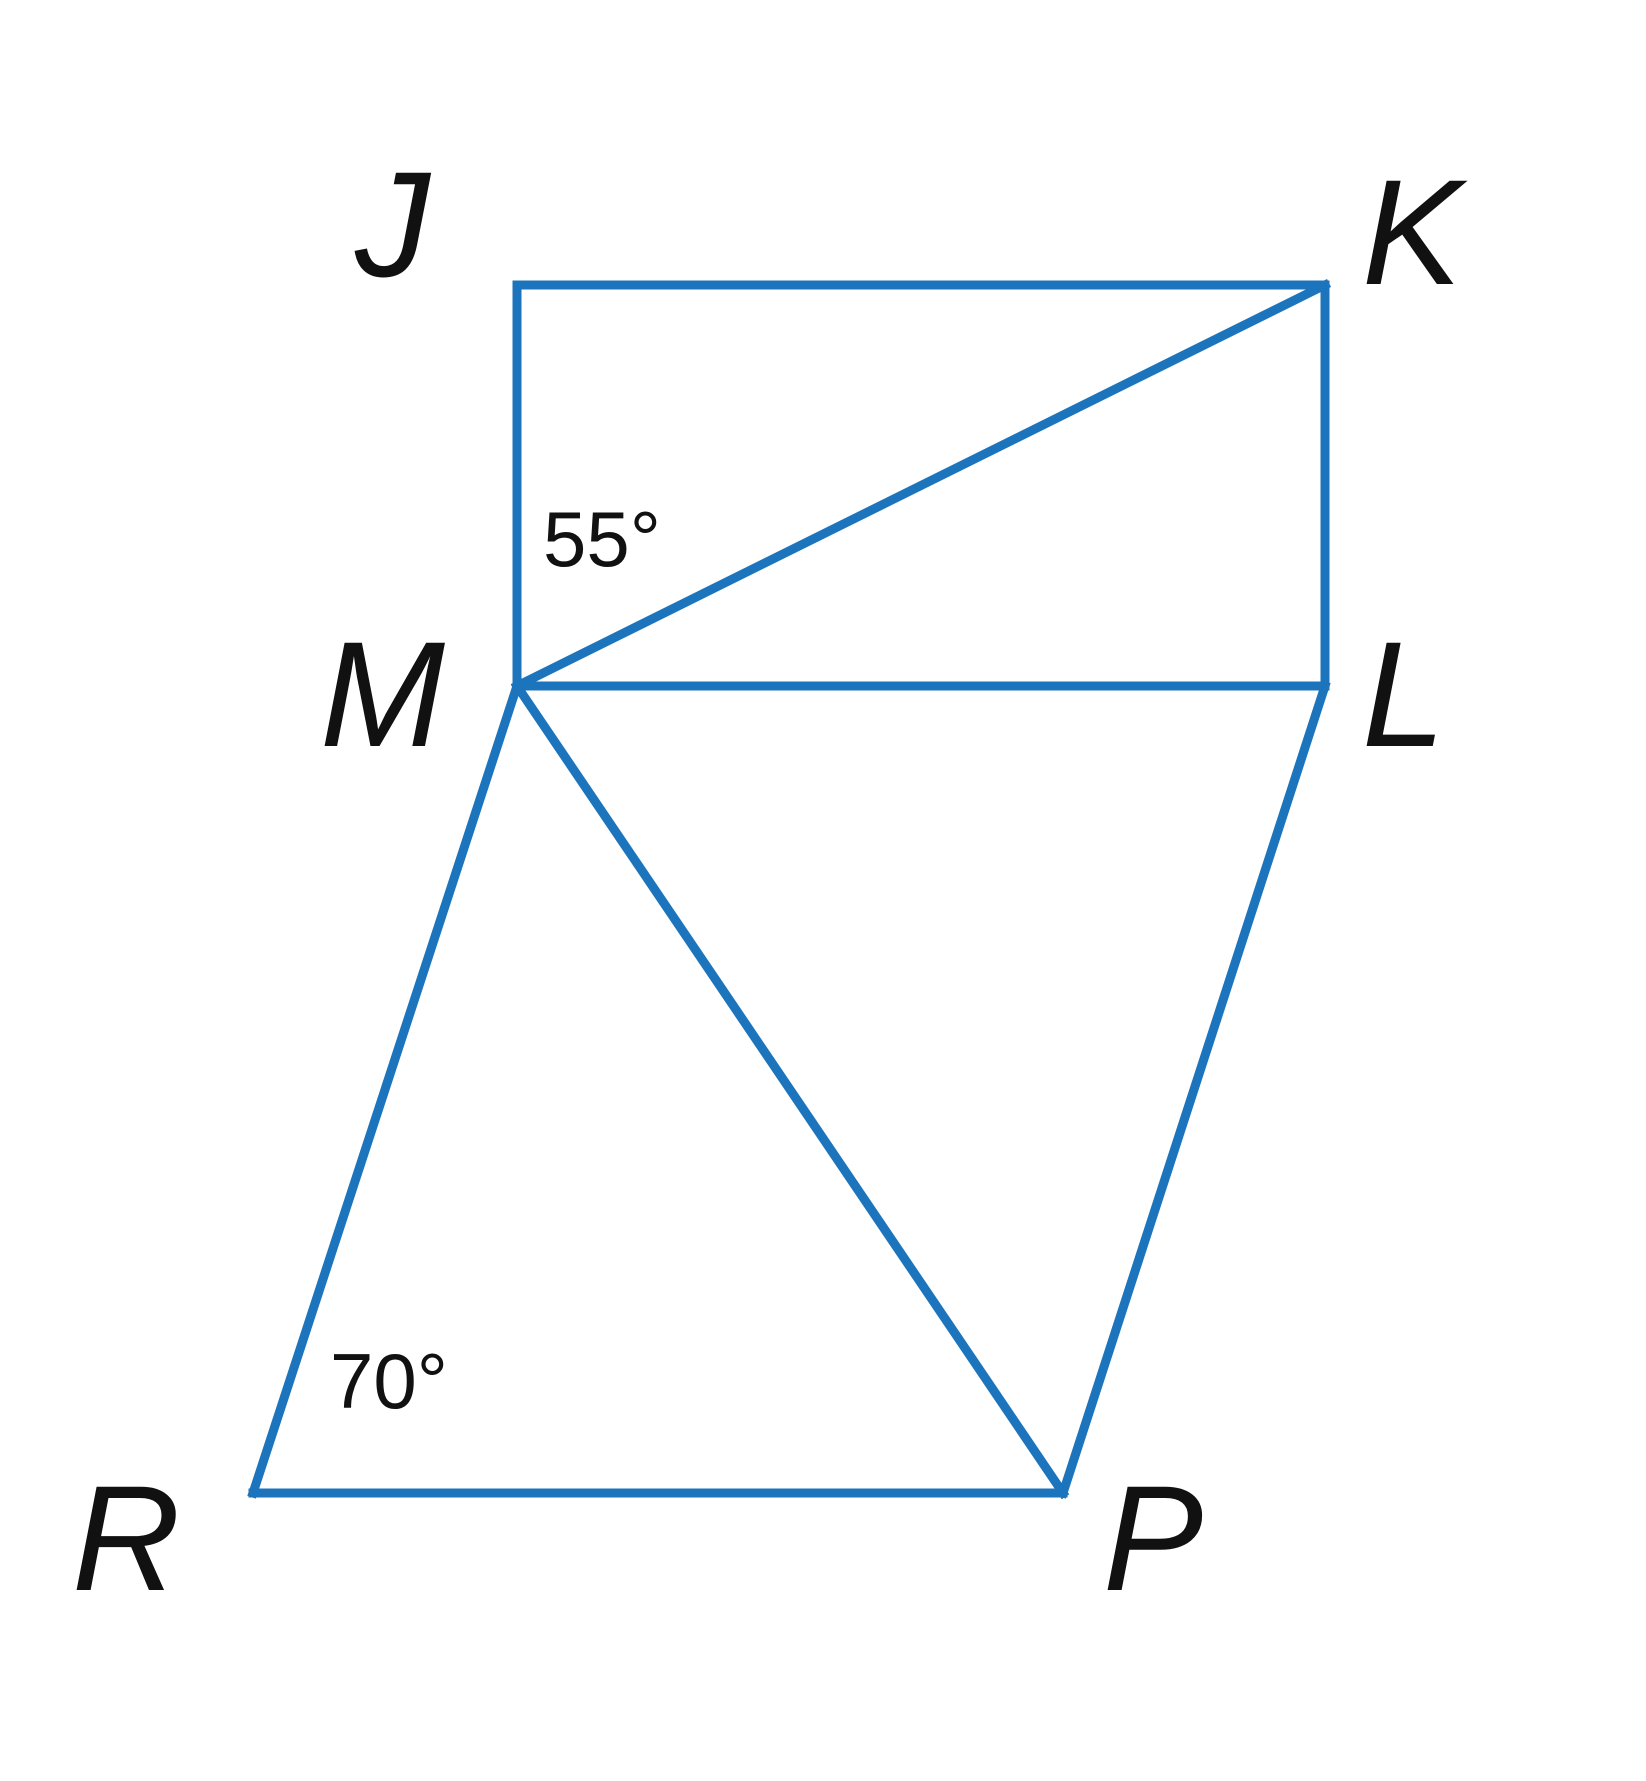  Describe the element at coordinates (1153, 1538) in the screenshot. I see `vertex-label-p: P` at that location.